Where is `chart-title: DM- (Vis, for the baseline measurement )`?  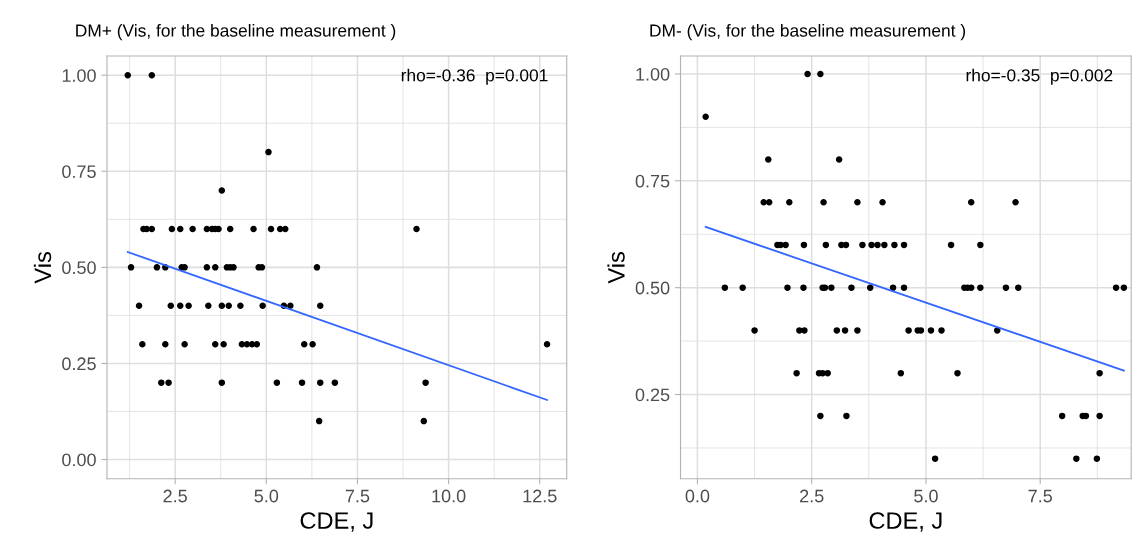
chart-title: DM- (Vis, for the baseline measurement ) is located at coordinates (808, 32).